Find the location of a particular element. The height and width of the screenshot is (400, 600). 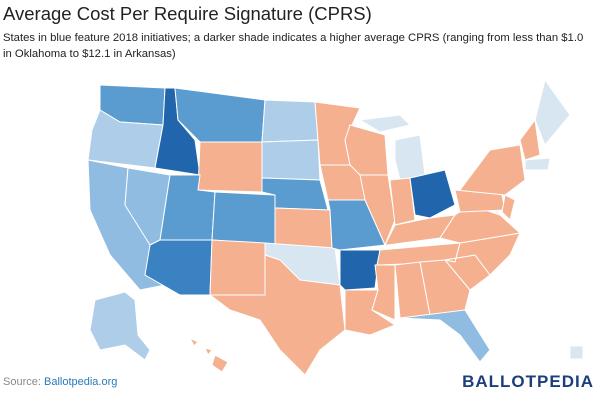

source-link: Ballotpedia.org is located at coordinates (80, 382).